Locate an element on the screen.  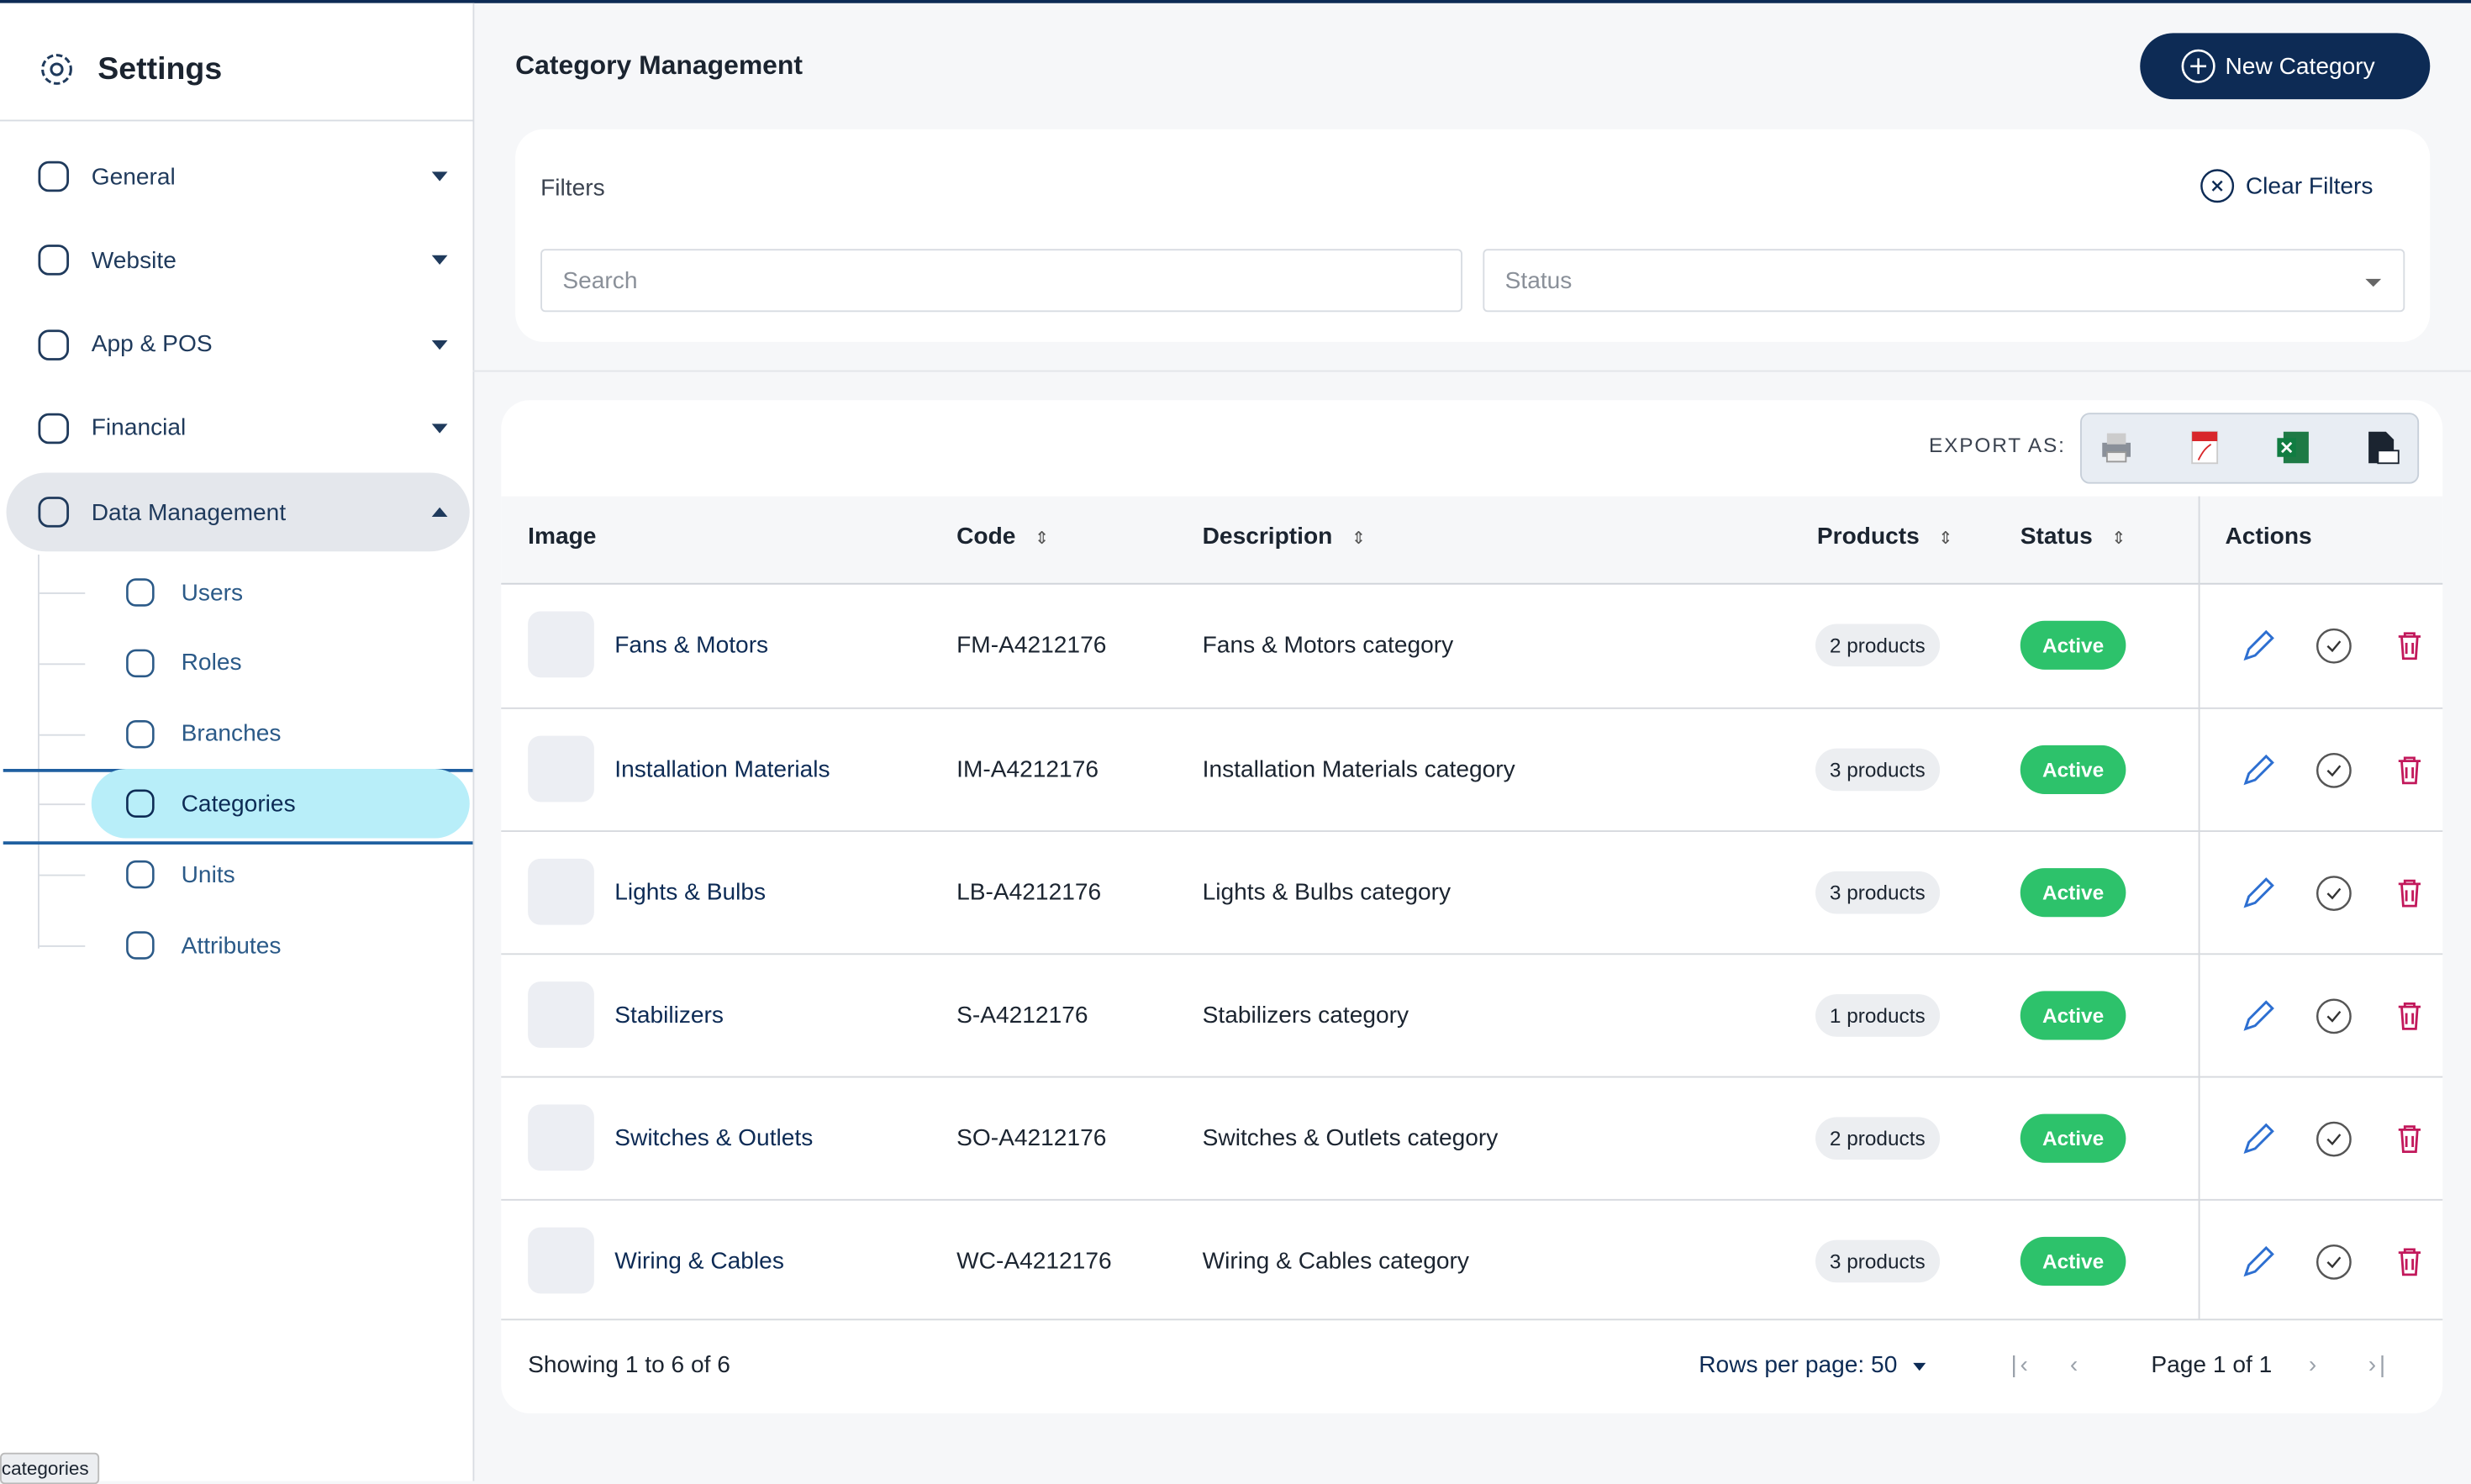
nav-item: Data Management is located at coordinates (238, 512).